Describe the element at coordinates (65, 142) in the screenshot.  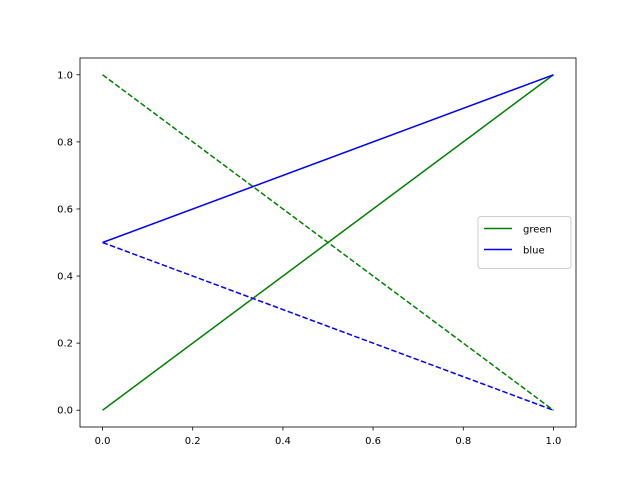
I see `y-tick-label: 0.8` at that location.